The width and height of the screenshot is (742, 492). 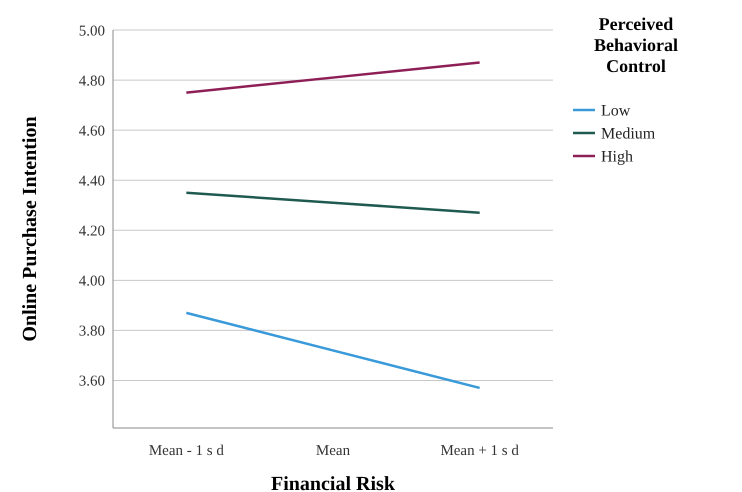 I want to click on legend-title: Perceived Behavioral Control, so click(x=636, y=45).